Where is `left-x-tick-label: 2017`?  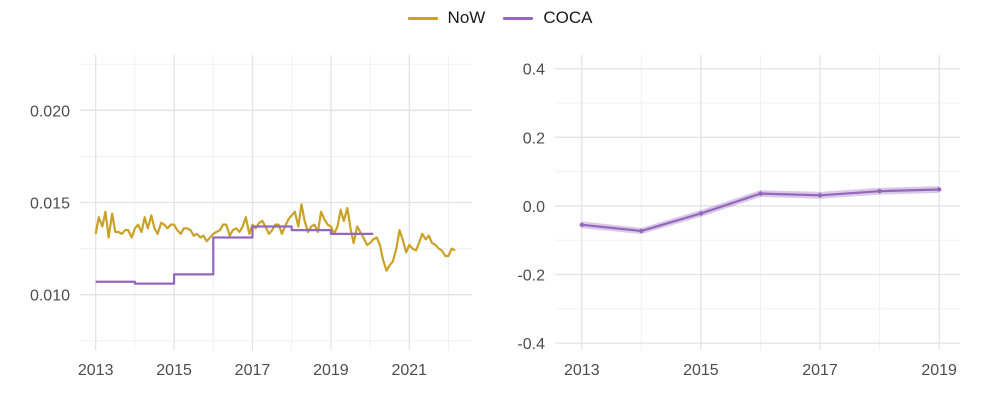
left-x-tick-label: 2017 is located at coordinates (253, 370).